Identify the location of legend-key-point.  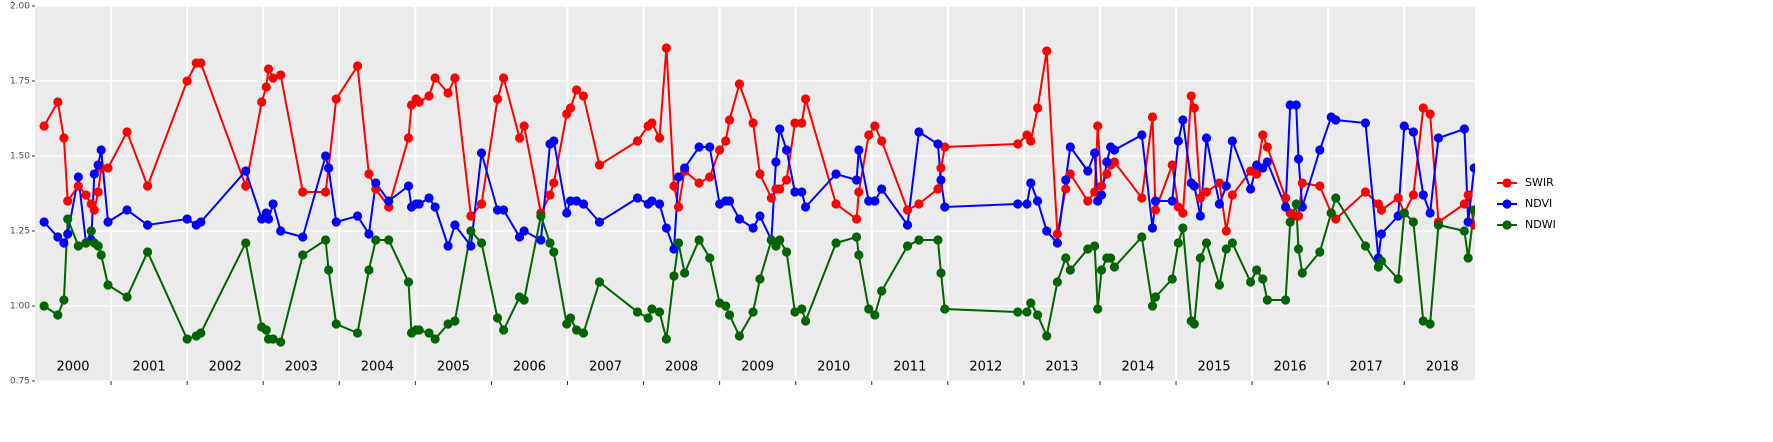
(1507, 204).